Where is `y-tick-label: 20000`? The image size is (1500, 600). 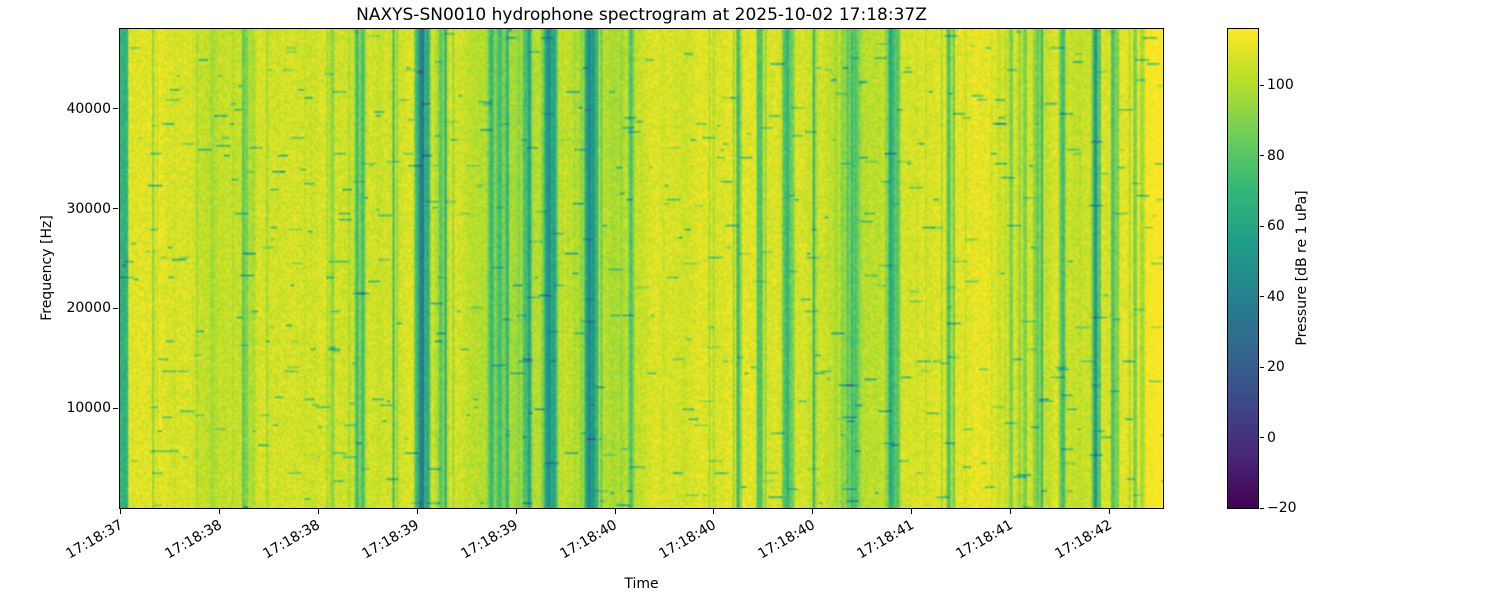 y-tick-label: 20000 is located at coordinates (88, 308).